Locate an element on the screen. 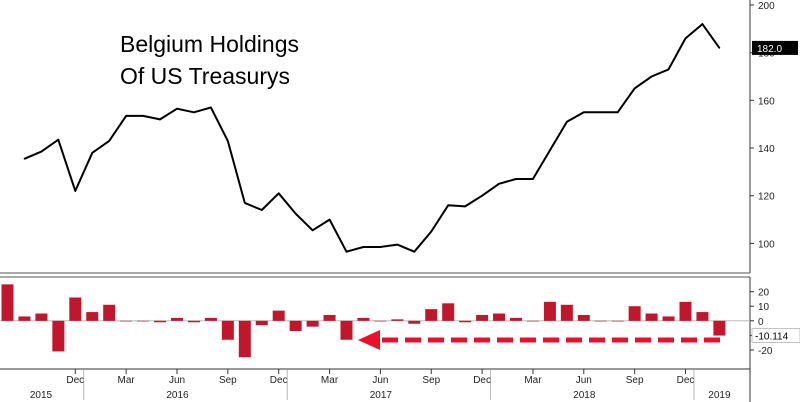  last-change-label: -10.114 is located at coordinates (772, 337).